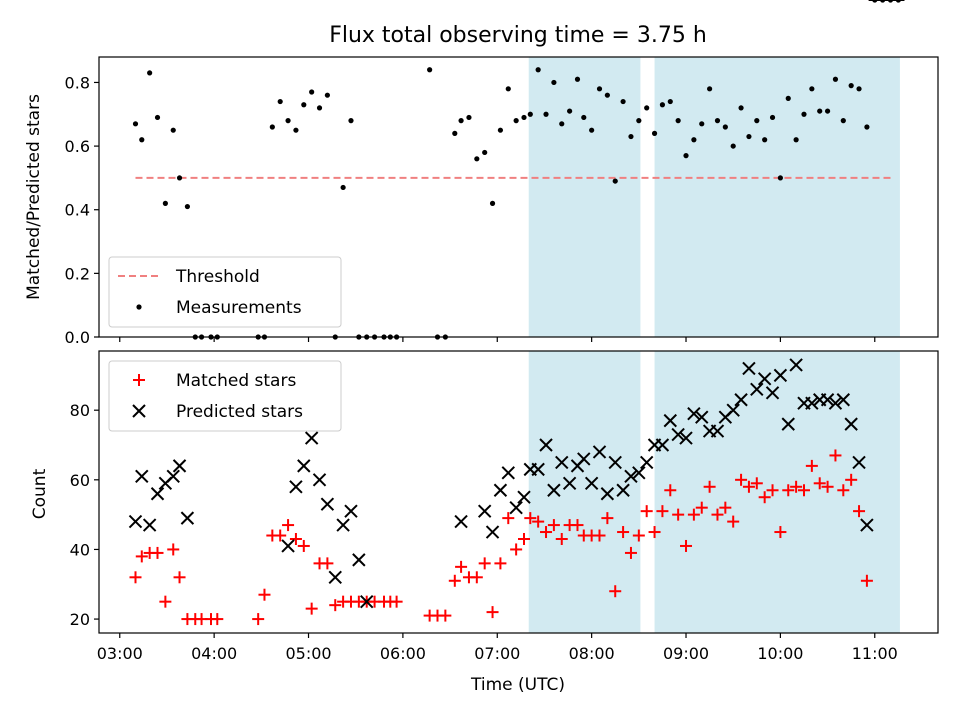  What do you see at coordinates (77, 146) in the screenshot?
I see `y-tick-label: 0.6` at bounding box center [77, 146].